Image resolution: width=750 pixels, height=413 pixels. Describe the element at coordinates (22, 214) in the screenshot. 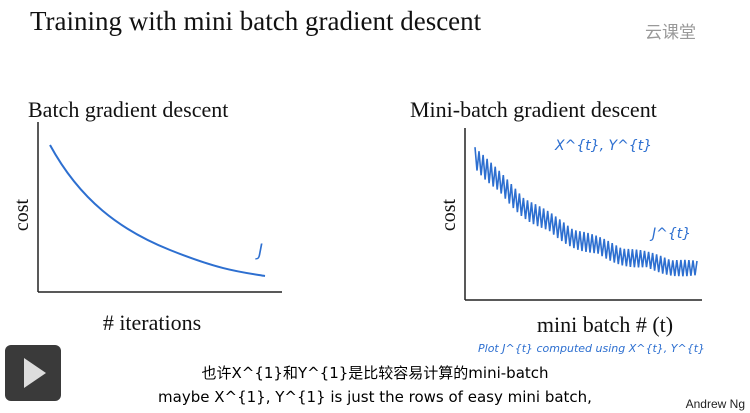

I see `left-y-label: cost` at that location.